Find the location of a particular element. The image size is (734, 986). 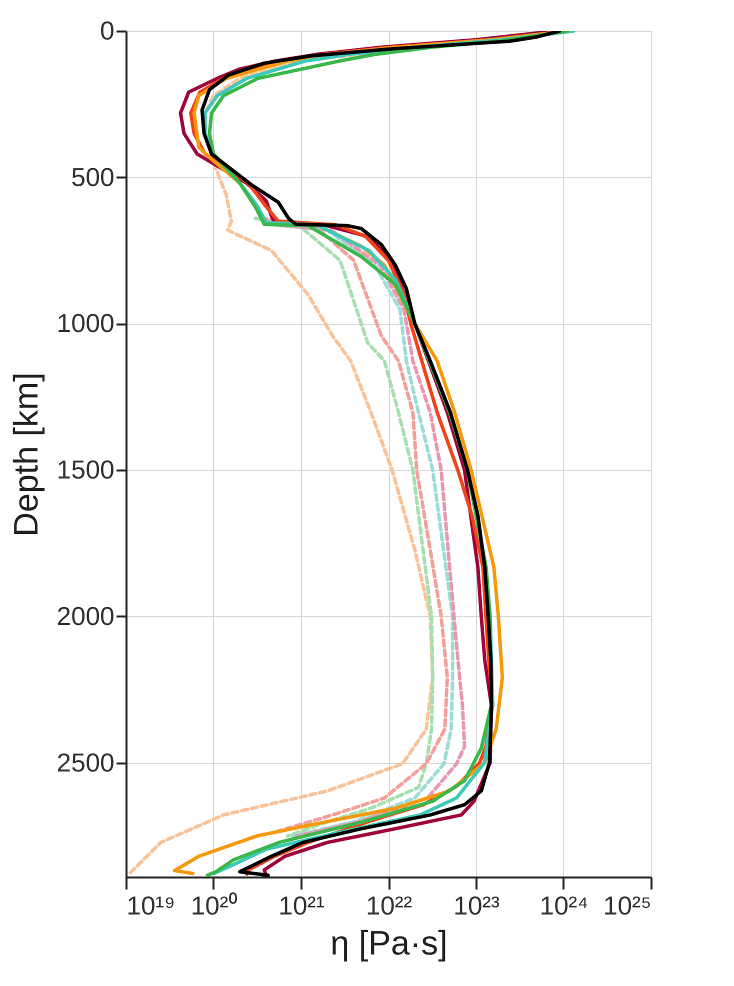

y-tick-label: 0 is located at coordinates (107, 31).